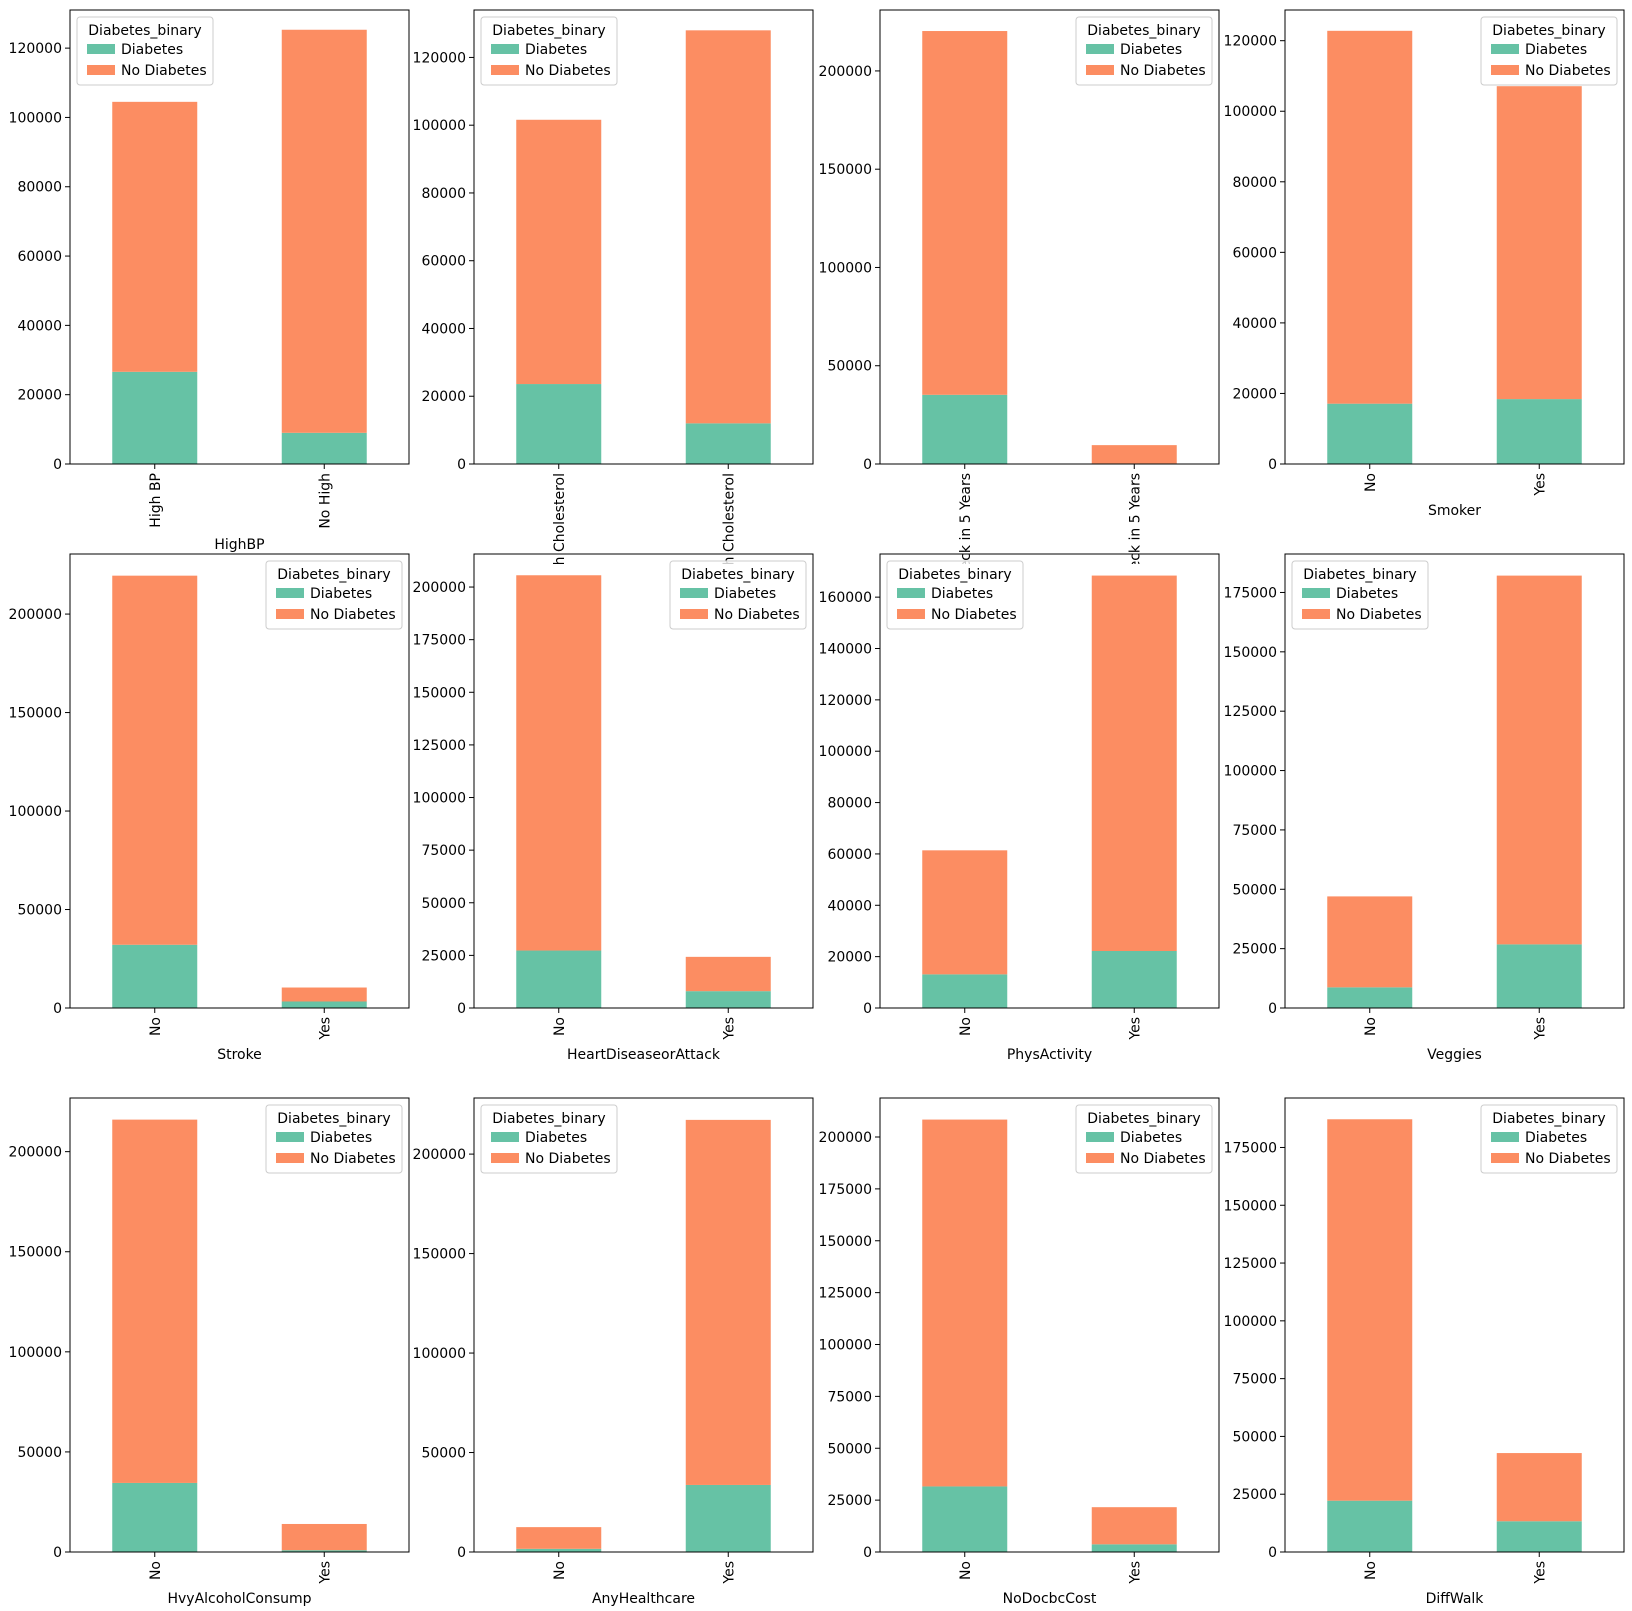 The width and height of the screenshot is (1632, 1611). Describe the element at coordinates (239, 545) in the screenshot. I see `x-axis-label: HighBP` at that location.